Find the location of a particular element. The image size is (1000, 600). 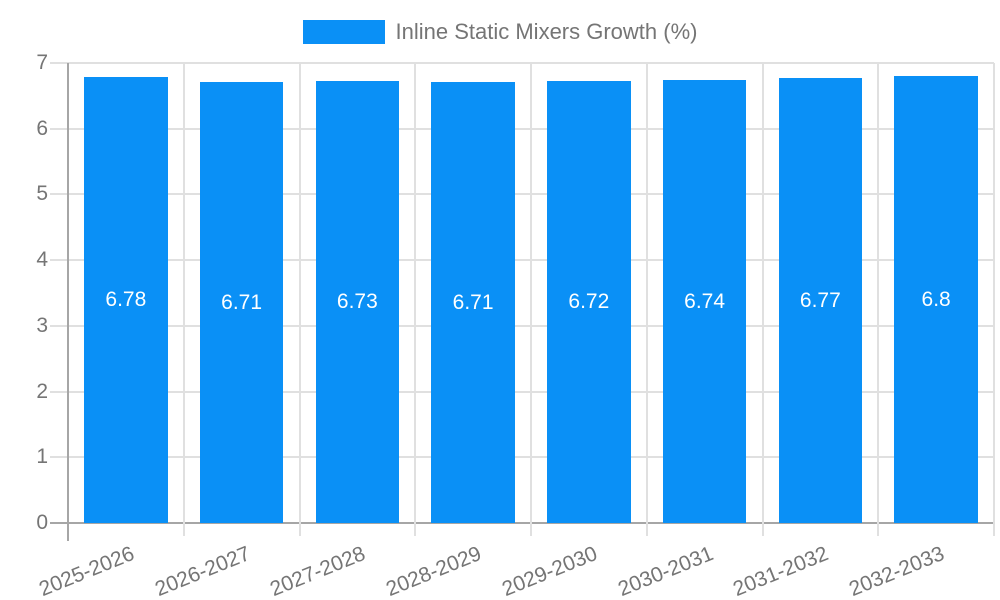

bar-value-label: 6.74 is located at coordinates (705, 301).